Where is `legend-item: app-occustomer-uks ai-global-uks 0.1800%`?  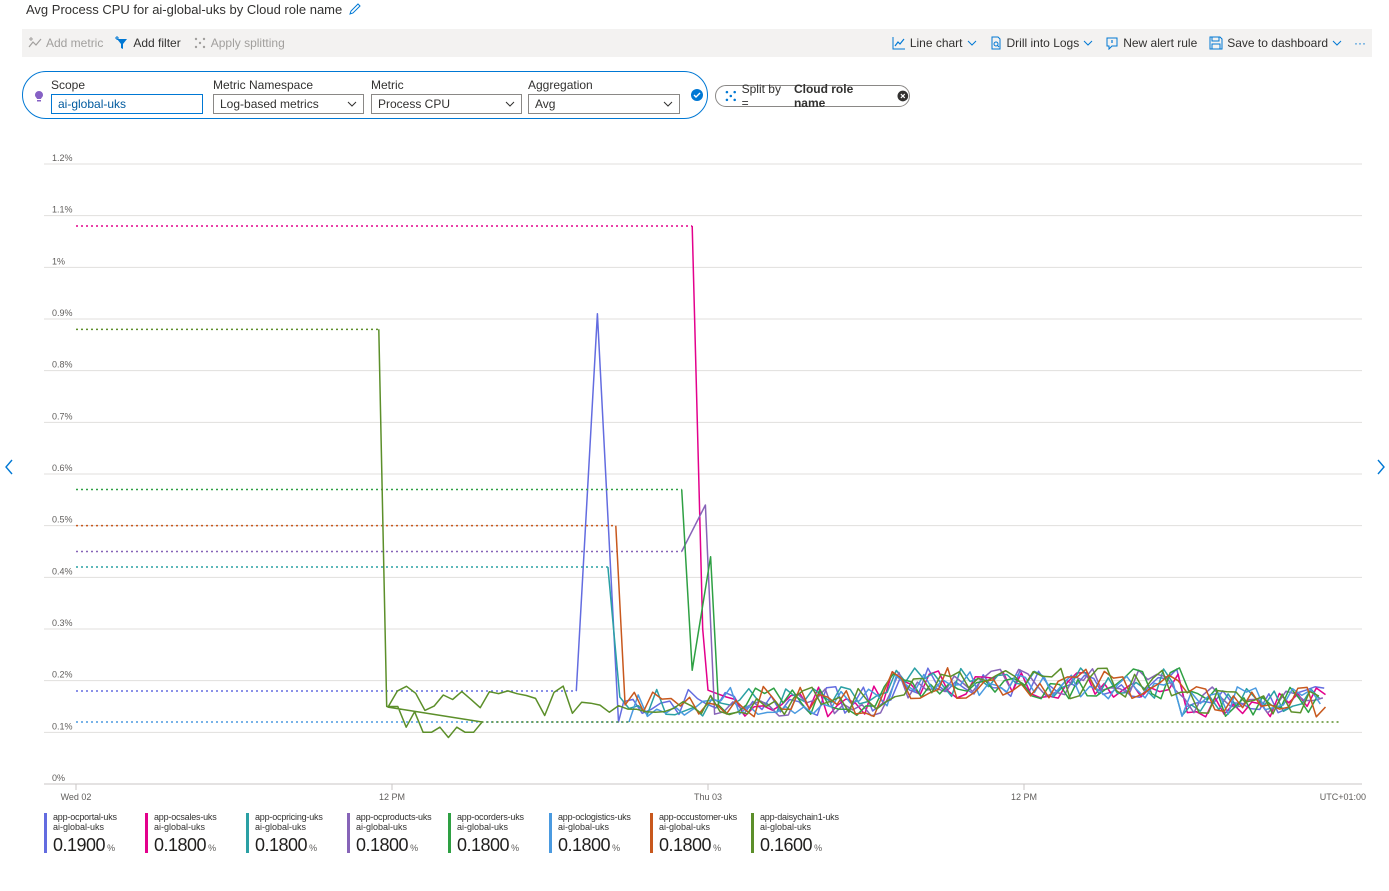 legend-item: app-occustomer-uks ai-global-uks 0.1800% is located at coordinates (700, 833).